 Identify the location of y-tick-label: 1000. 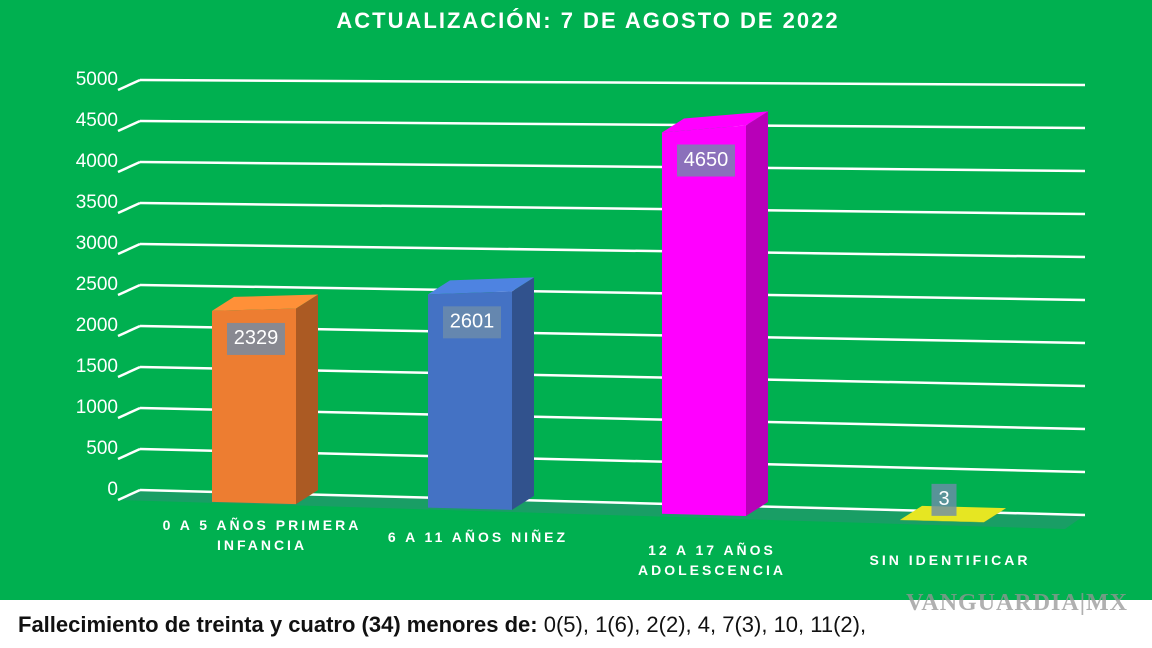
(97, 407).